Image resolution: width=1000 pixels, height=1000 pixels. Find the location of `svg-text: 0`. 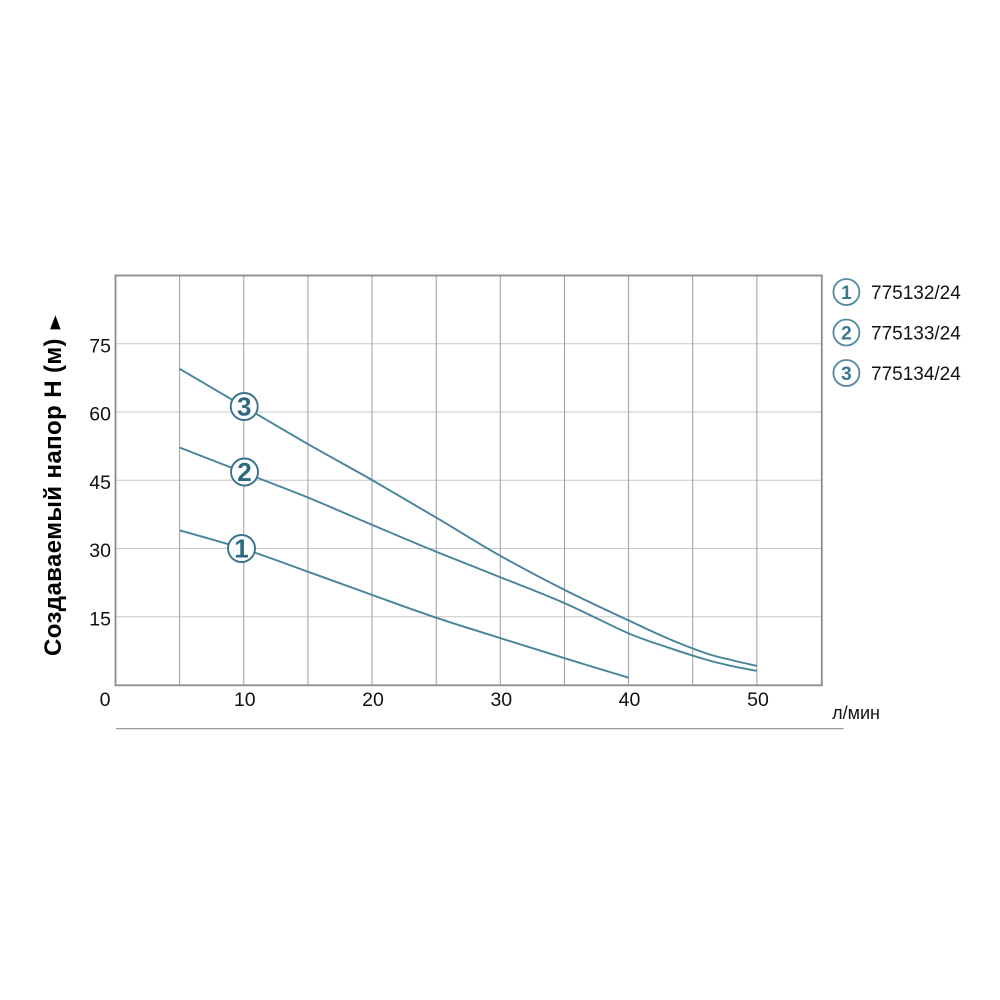

svg-text: 0 is located at coordinates (105, 700).